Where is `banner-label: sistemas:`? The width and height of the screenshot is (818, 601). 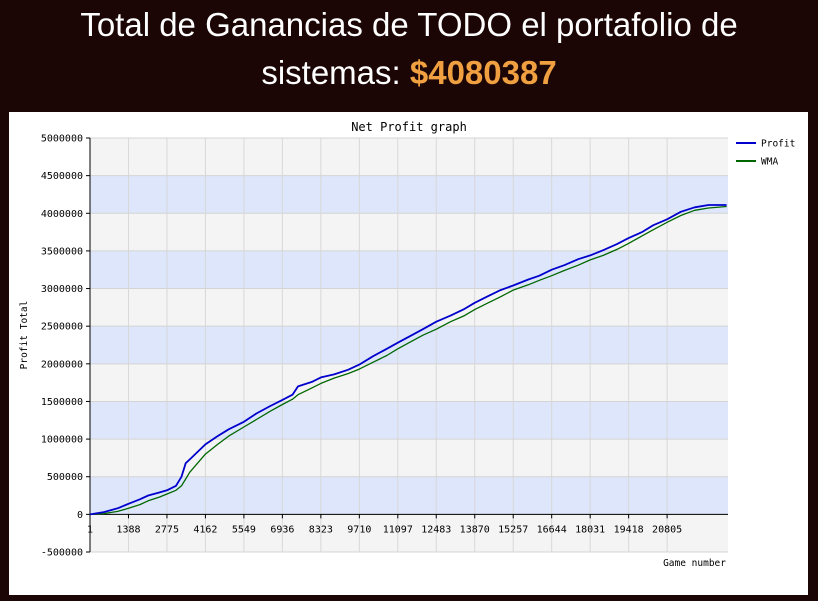
banner-label: sistemas: is located at coordinates (331, 72).